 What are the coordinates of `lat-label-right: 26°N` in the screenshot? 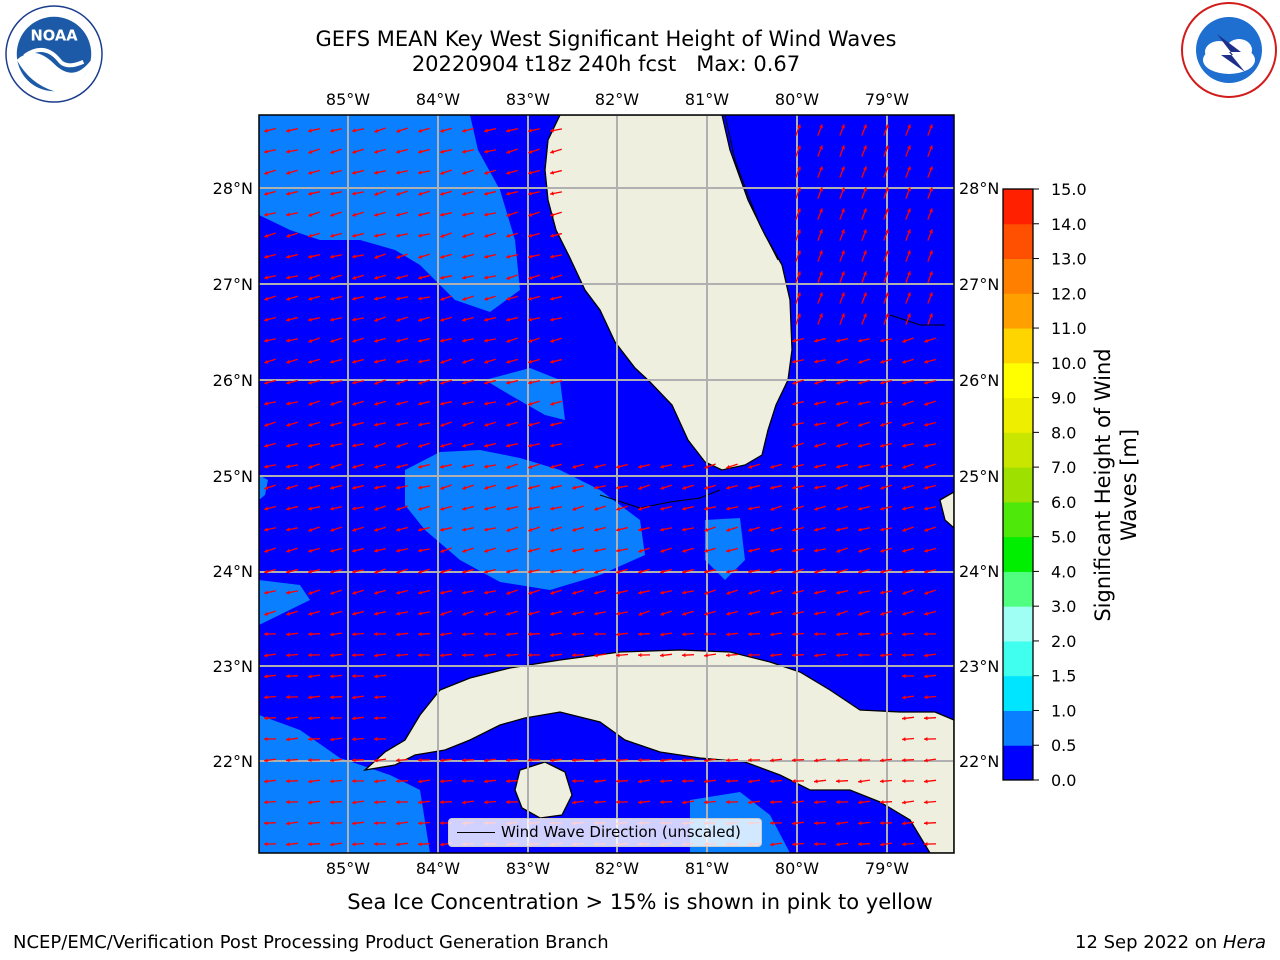 It's located at (979, 380).